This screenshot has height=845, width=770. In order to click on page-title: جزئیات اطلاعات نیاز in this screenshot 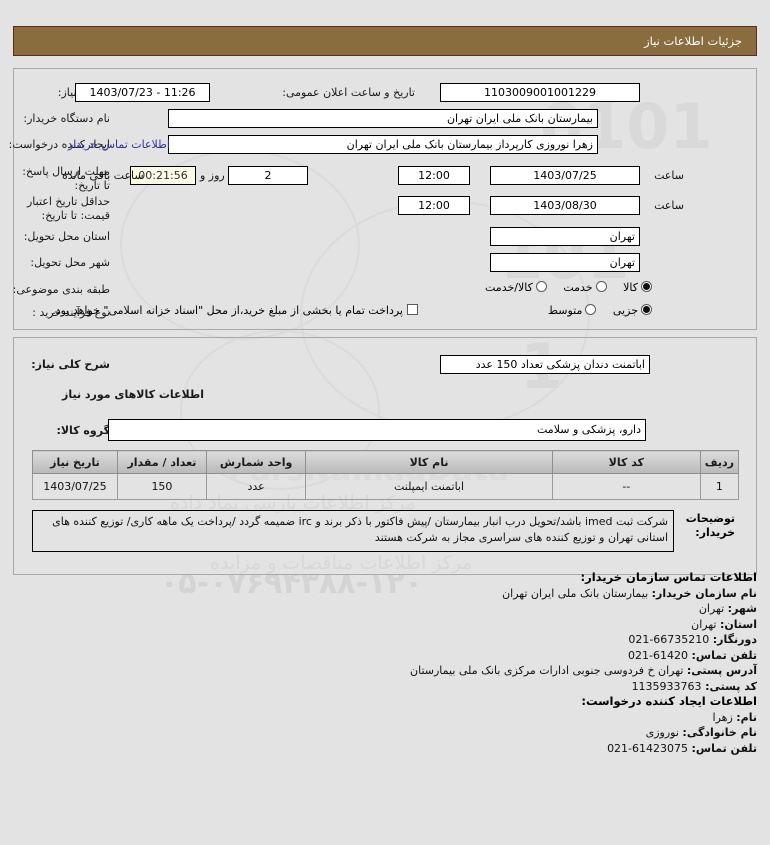, I will do `click(385, 41)`.